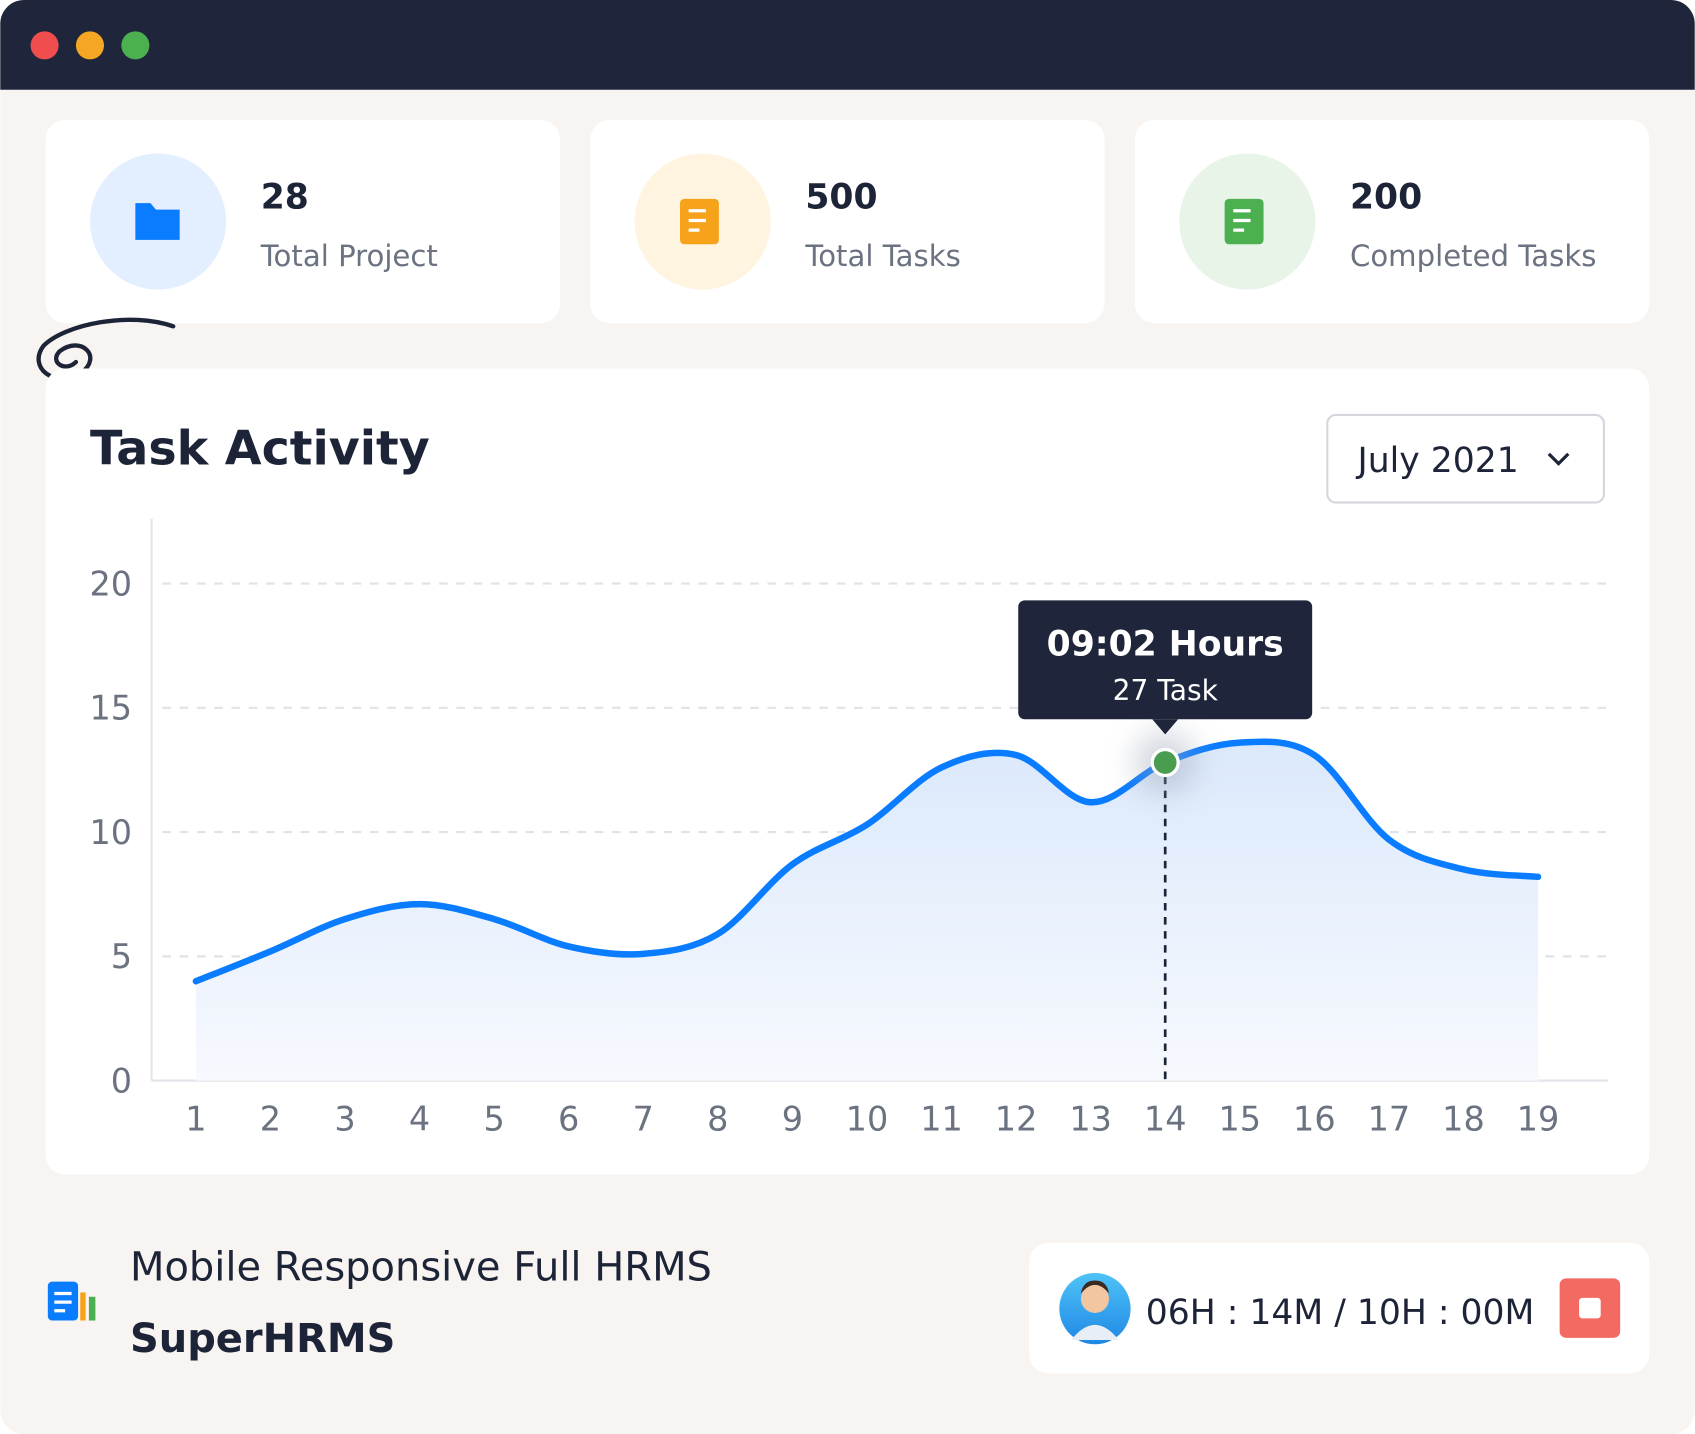  What do you see at coordinates (195, 1118) in the screenshot?
I see `x-tick-label: 1` at bounding box center [195, 1118].